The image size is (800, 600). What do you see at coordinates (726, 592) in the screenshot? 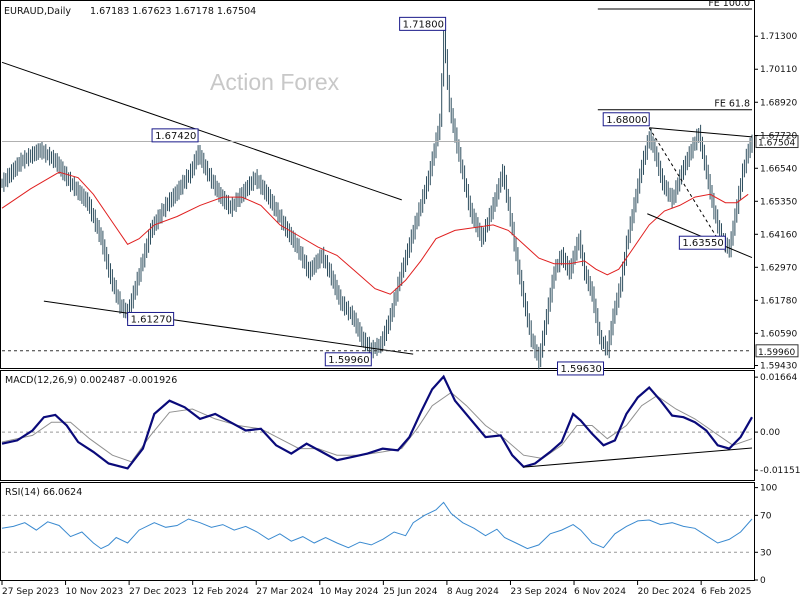
I see `x-tick-label: 6 Feb 2025` at bounding box center [726, 592].